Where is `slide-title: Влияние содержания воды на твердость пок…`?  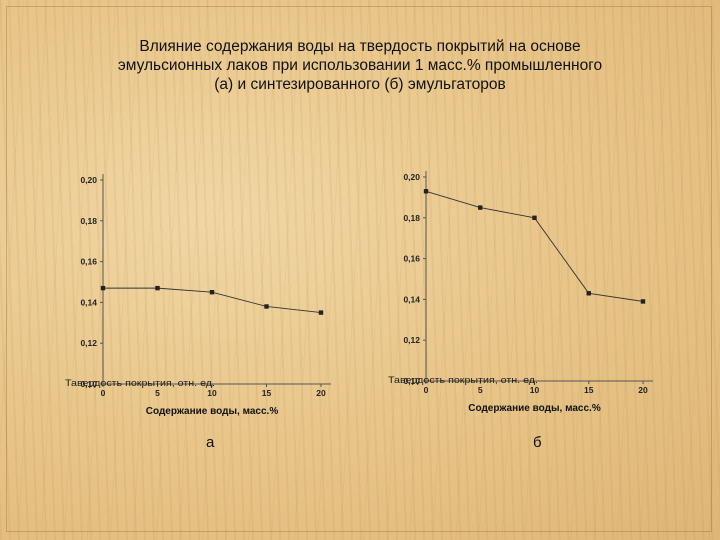
slide-title: Влияние содержания воды на твердость пок… is located at coordinates (360, 65).